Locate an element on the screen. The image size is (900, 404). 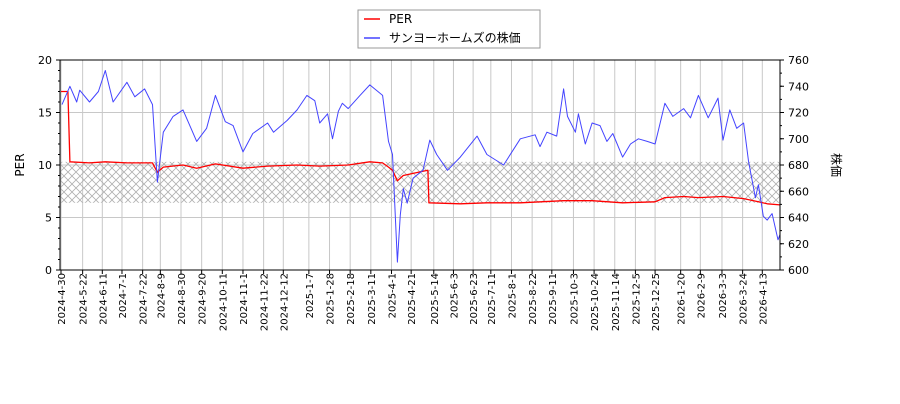
x-tick-label: 2025-8-1 is located at coordinates (512, 295).